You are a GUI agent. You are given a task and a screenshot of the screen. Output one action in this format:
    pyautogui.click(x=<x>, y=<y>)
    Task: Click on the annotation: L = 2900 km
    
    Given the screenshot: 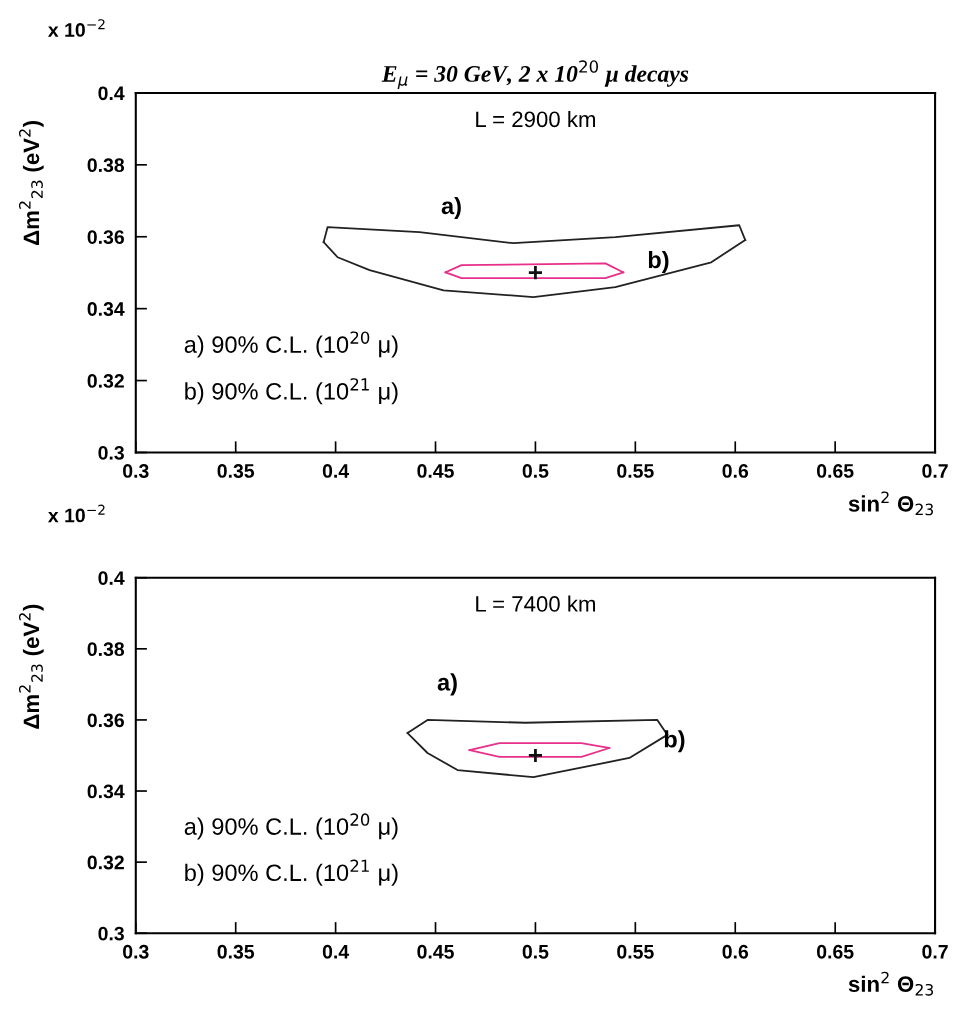 What is the action you would take?
    pyautogui.click(x=536, y=119)
    